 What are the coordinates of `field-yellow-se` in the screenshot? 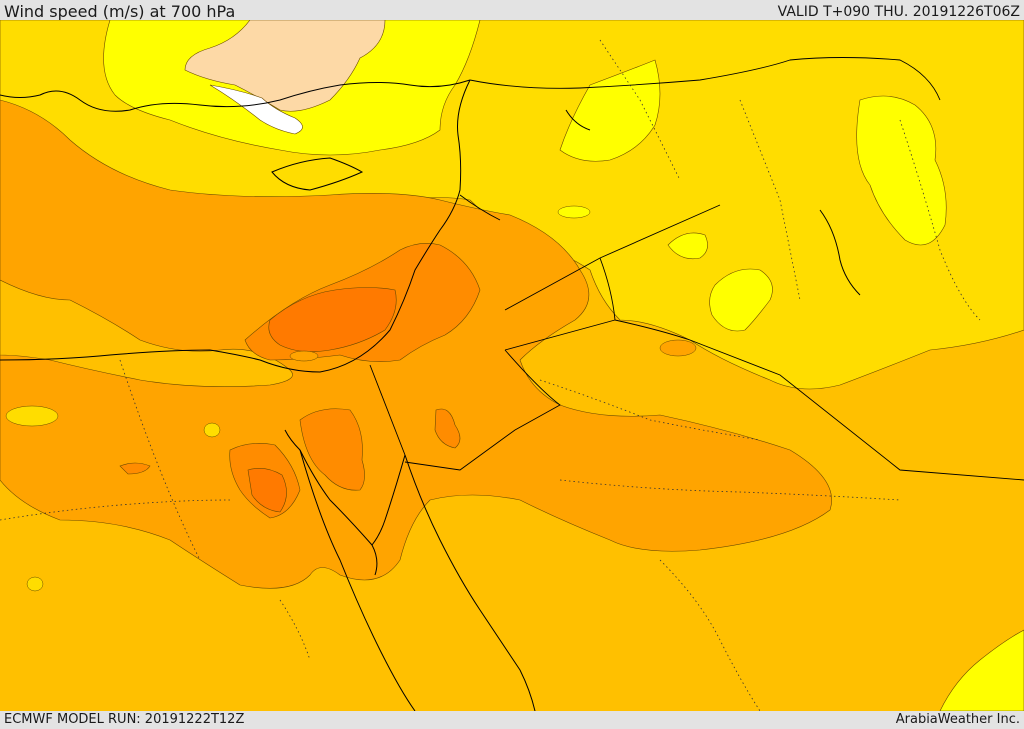 It's located at (981, 670).